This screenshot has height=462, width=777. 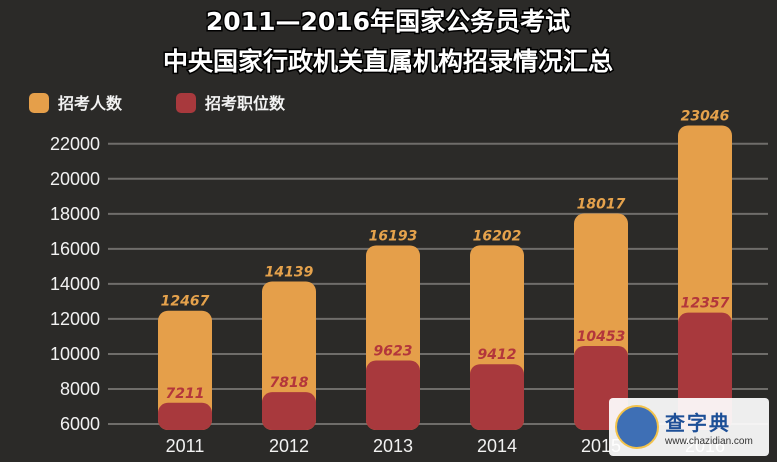 What do you see at coordinates (80, 389) in the screenshot?
I see `y-tick-label: 8000` at bounding box center [80, 389].